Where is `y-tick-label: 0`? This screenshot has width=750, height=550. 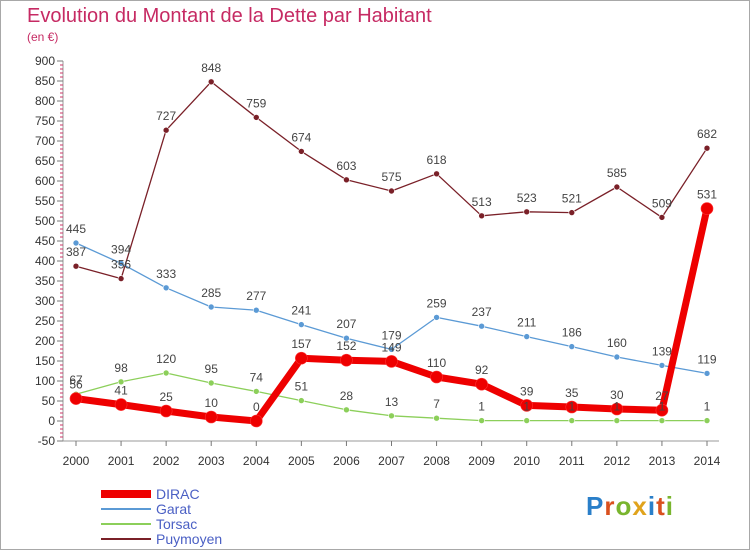 y-tick-label: 0 is located at coordinates (51, 421).